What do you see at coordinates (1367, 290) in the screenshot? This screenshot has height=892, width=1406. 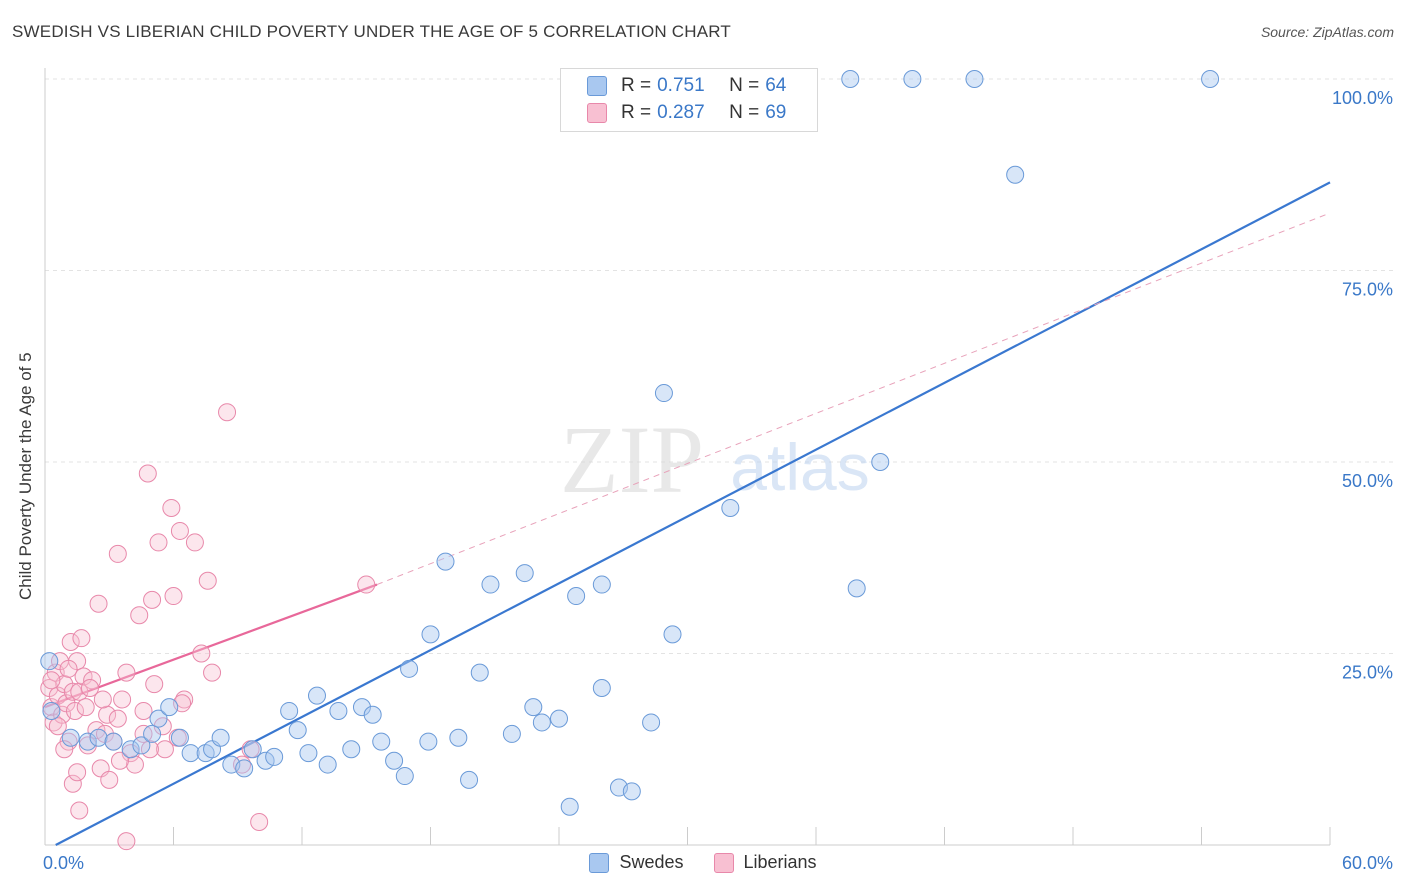 I see `y-tick-label: 75.0%` at bounding box center [1367, 290].